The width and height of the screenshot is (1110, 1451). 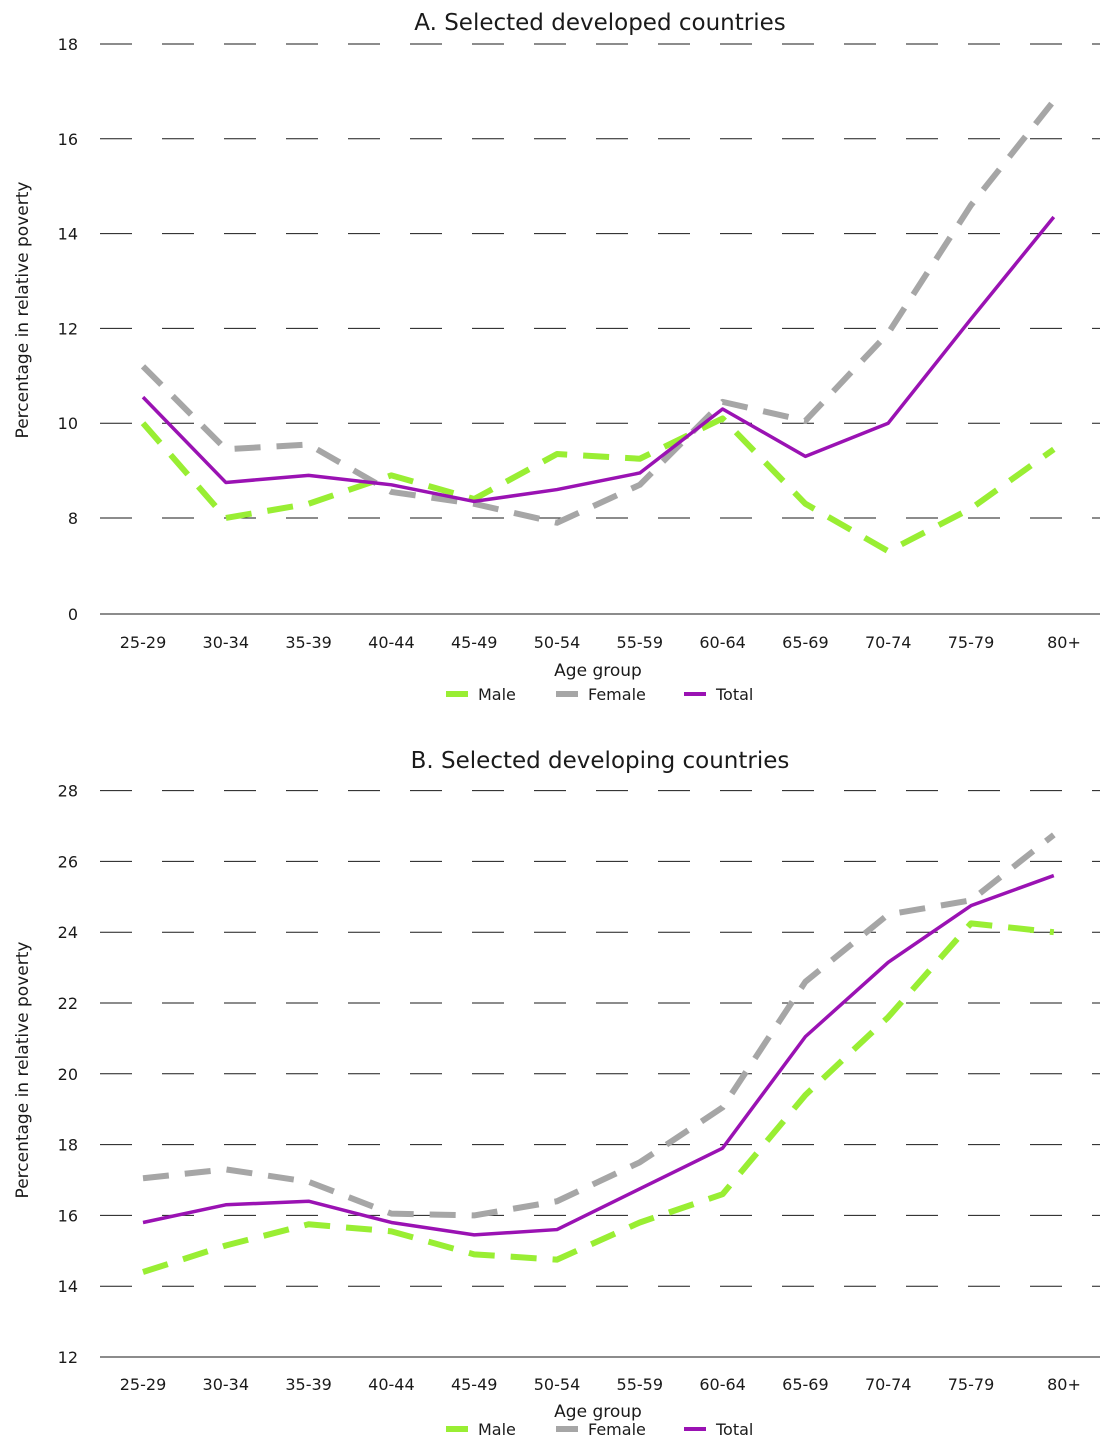 I want to click on y-tick-label: 20, so click(x=68, y=1074).